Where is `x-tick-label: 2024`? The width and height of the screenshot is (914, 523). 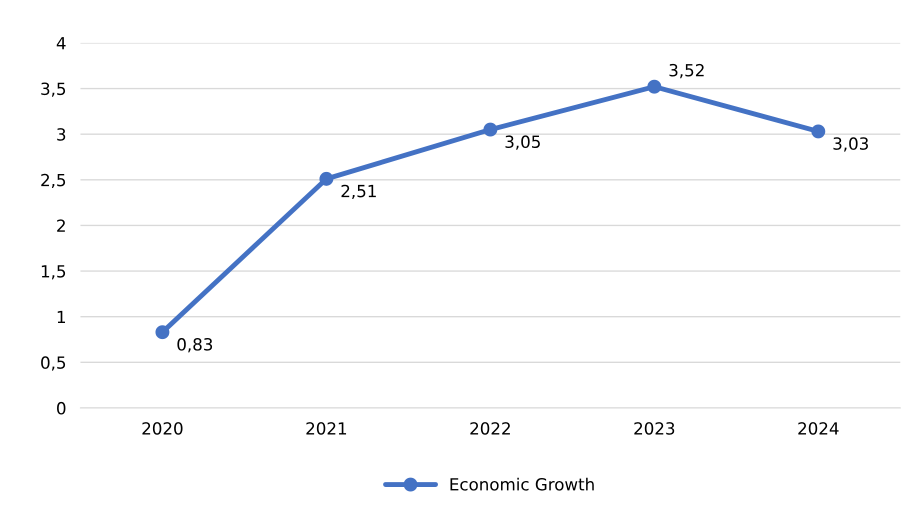
x-tick-label: 2024 is located at coordinates (818, 428).